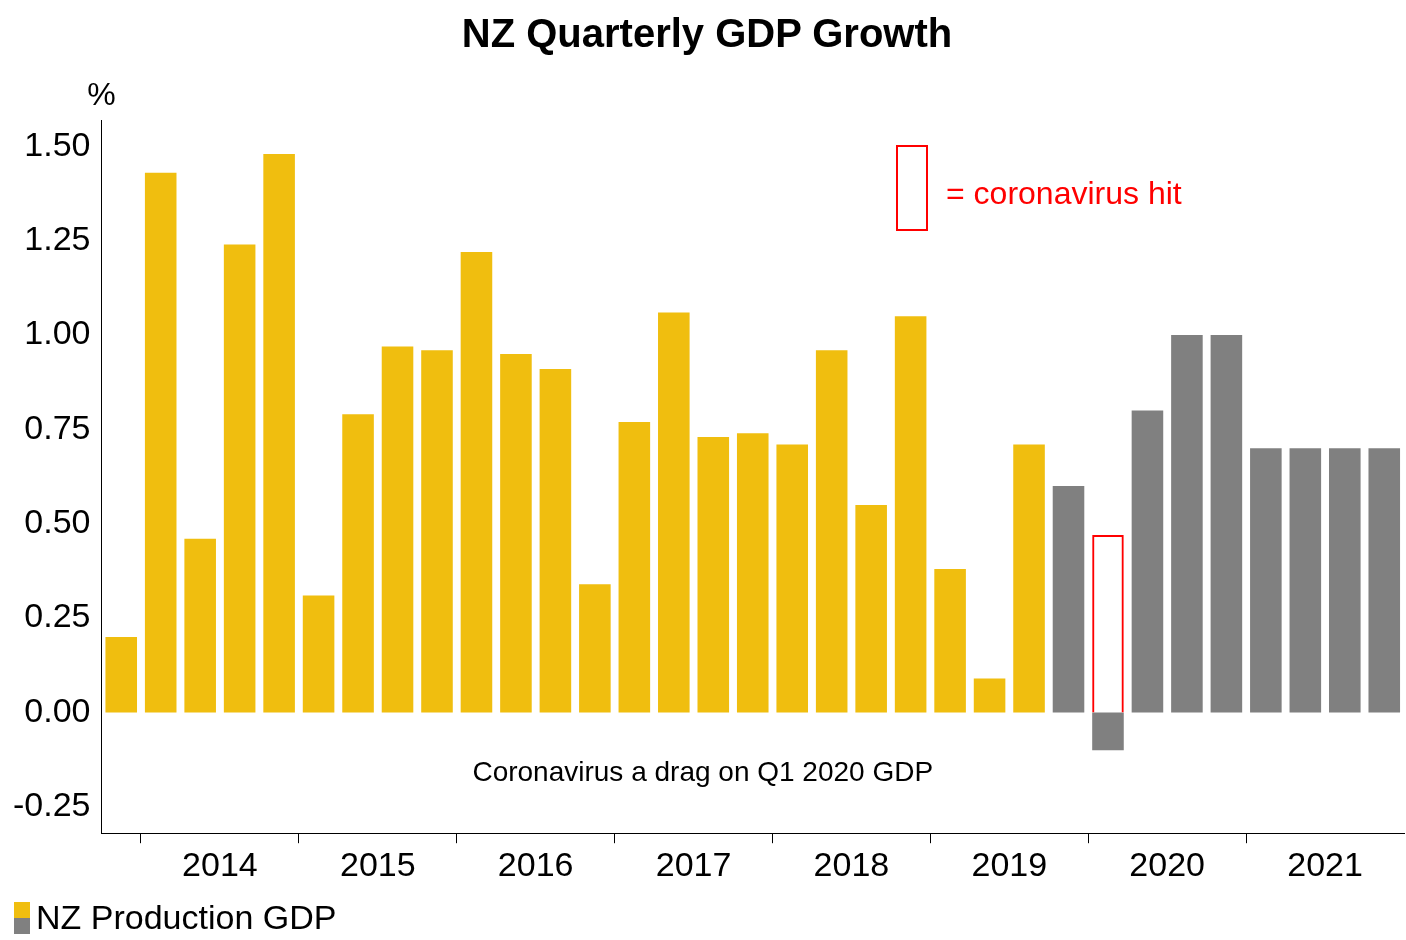 The image size is (1406, 940). I want to click on y-tick-label: 0.25, so click(57, 615).